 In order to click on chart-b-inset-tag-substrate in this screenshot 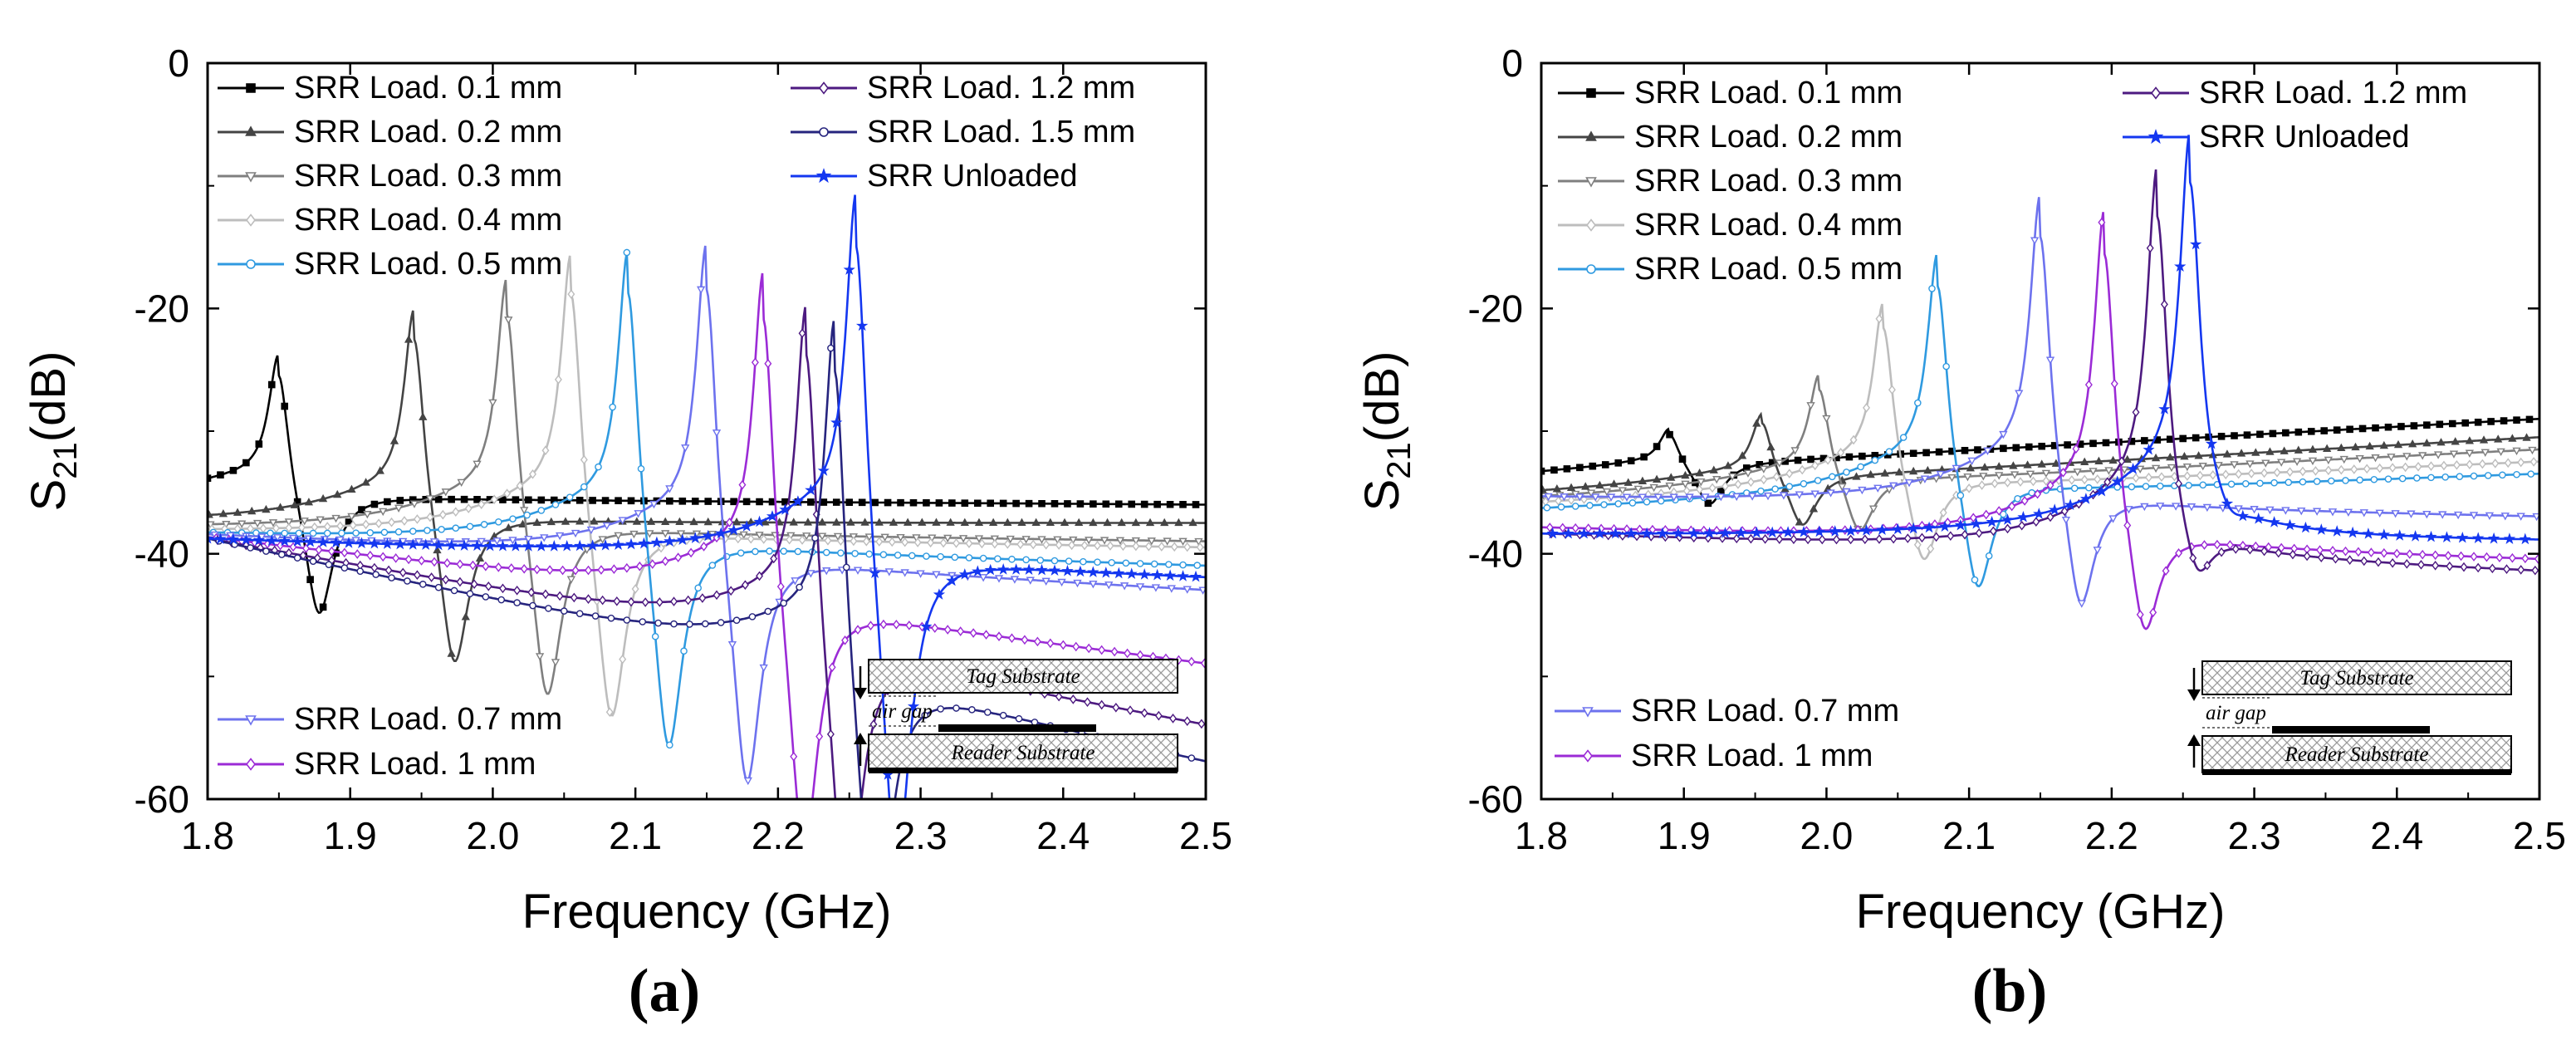, I will do `click(2356, 678)`.